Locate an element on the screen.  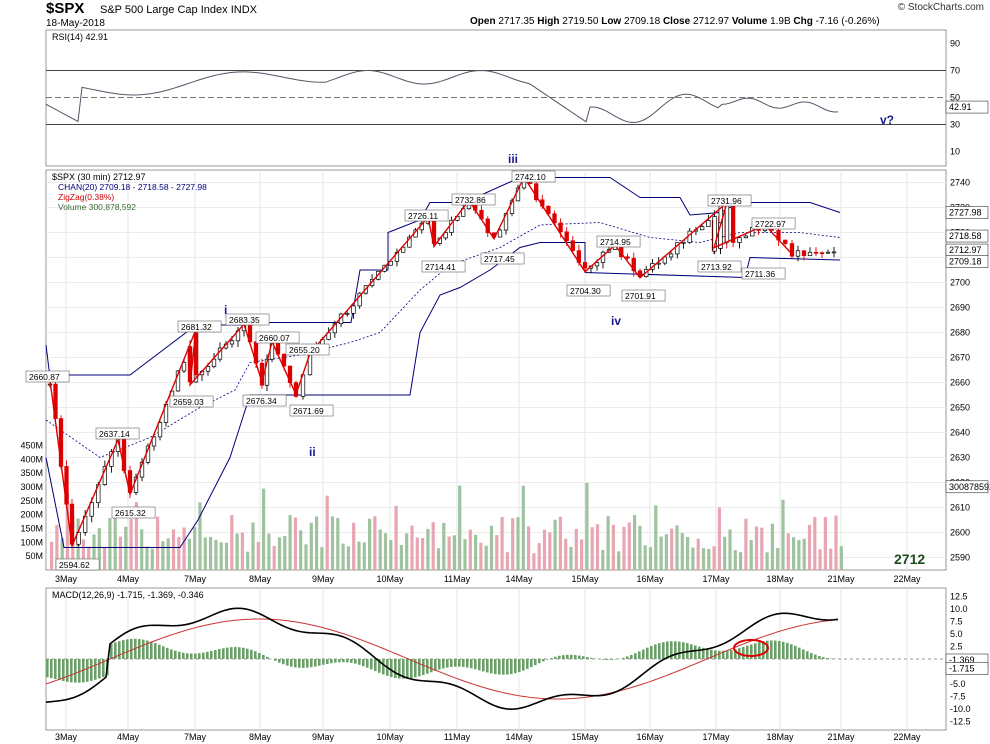
zigzag-label: 2655.20 is located at coordinates (304, 350).